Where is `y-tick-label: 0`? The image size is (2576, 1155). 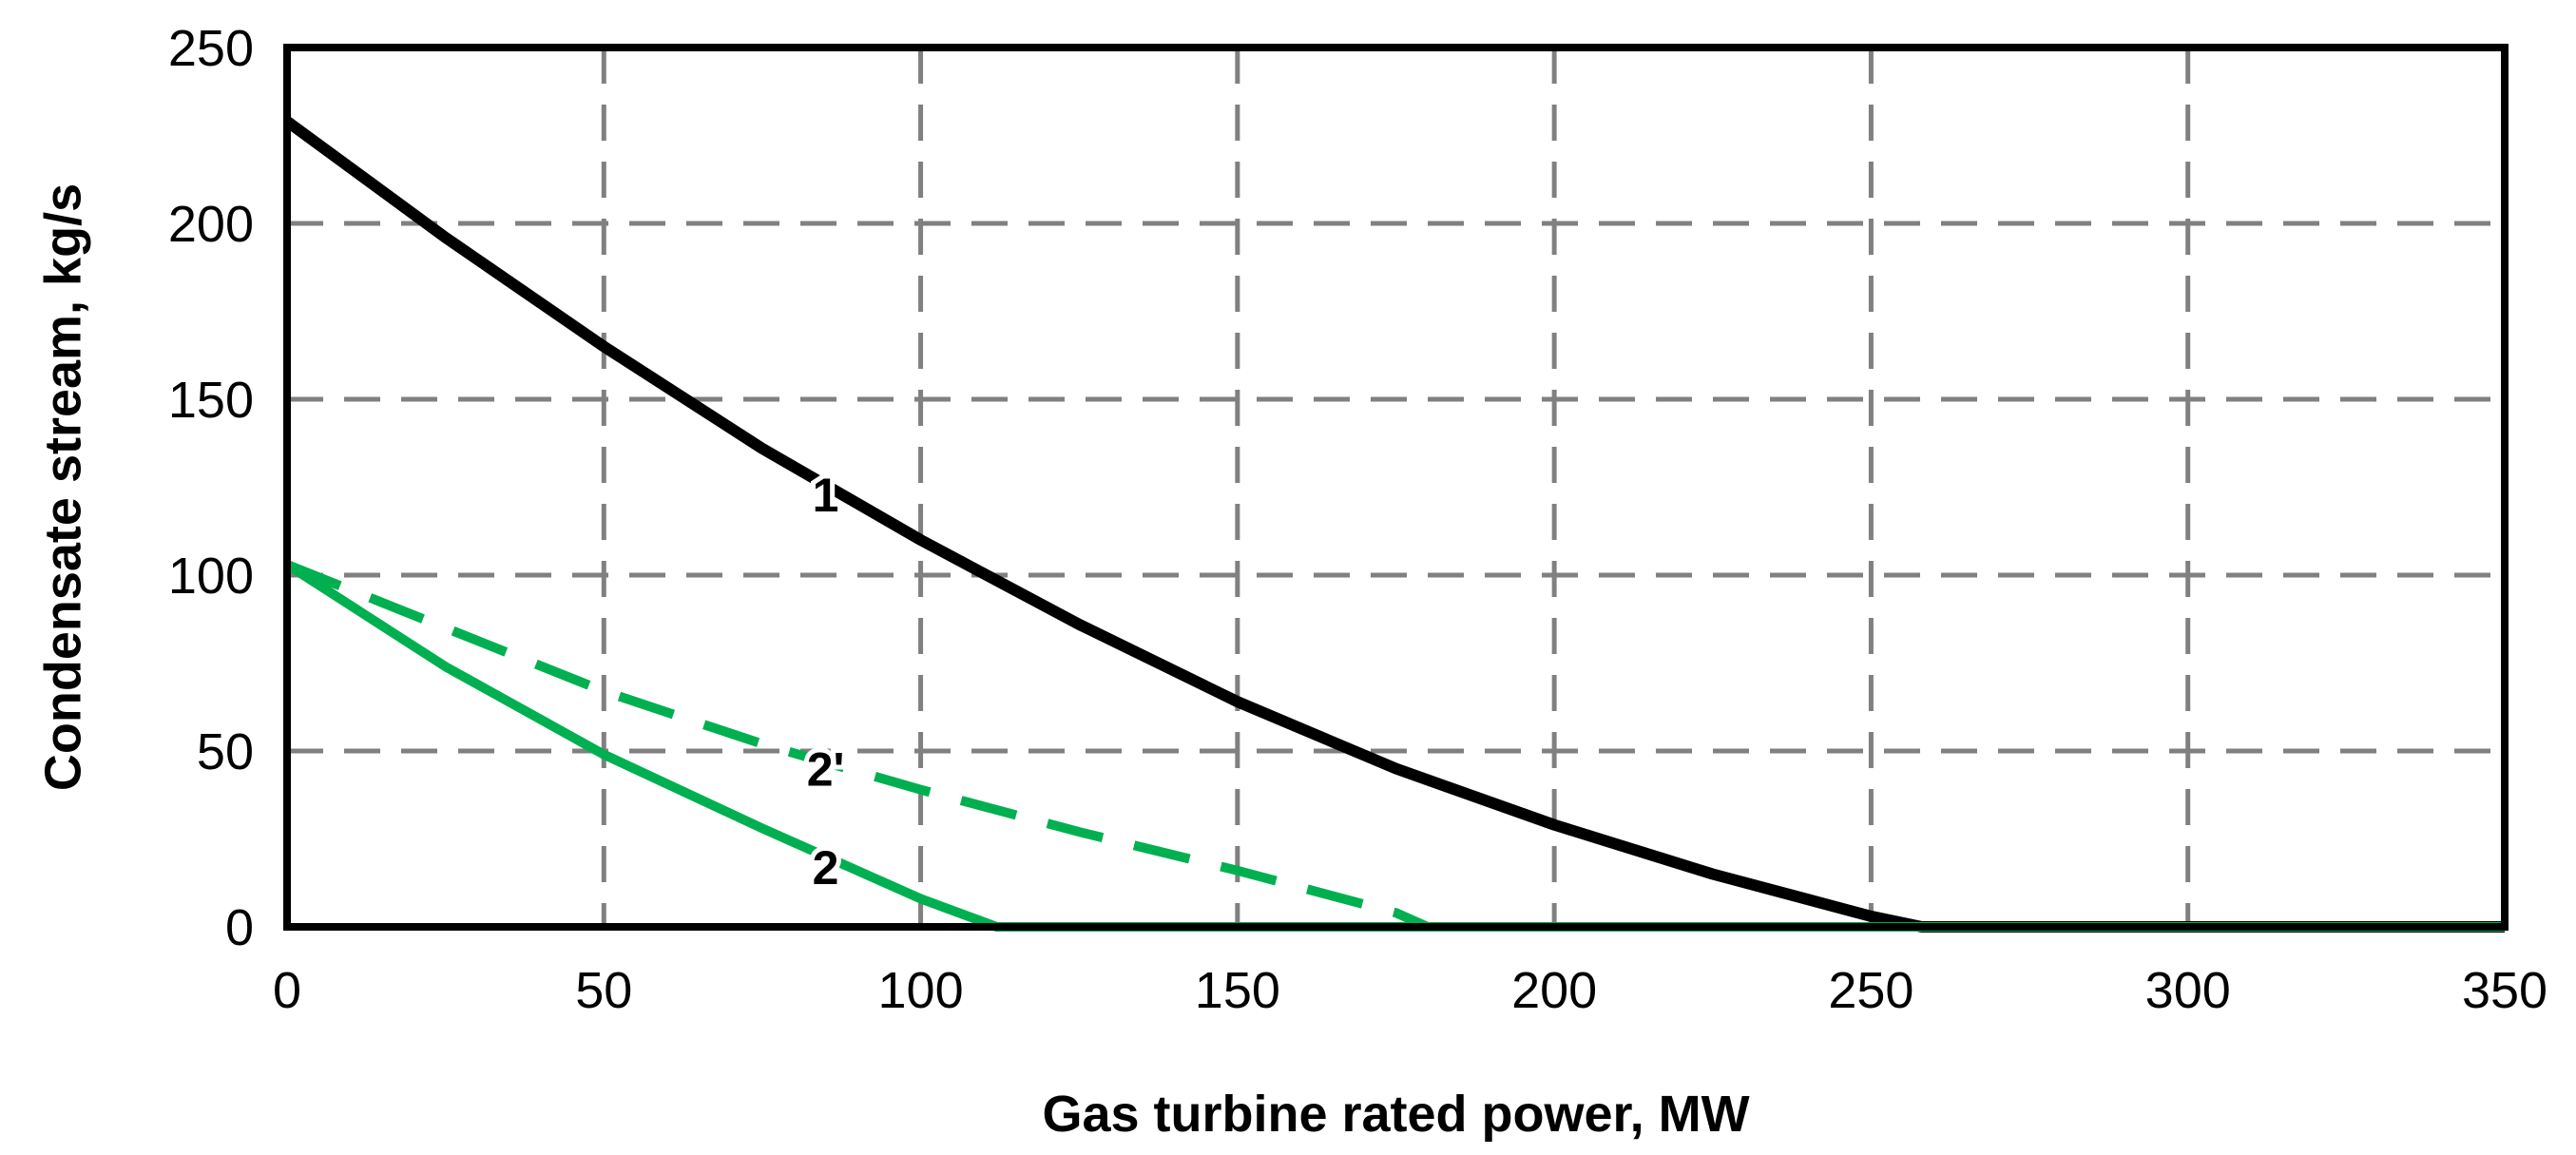
y-tick-label: 0 is located at coordinates (239, 928).